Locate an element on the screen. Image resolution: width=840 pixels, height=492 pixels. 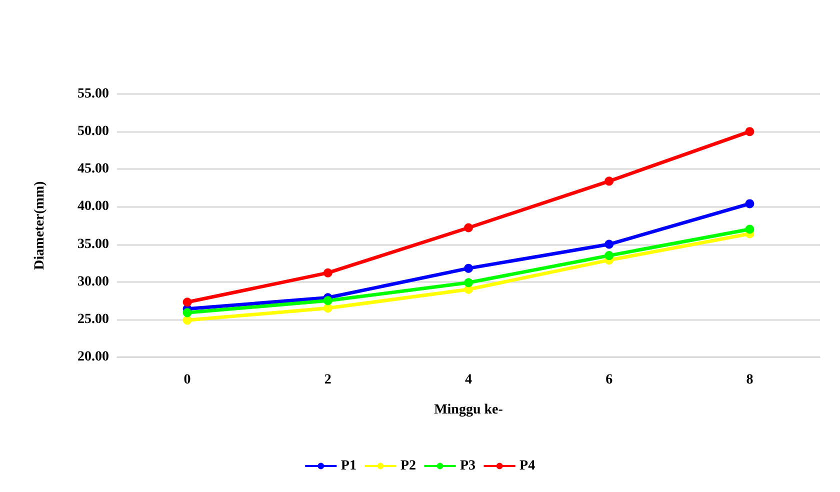
x-tick-label: 4 is located at coordinates (468, 380).